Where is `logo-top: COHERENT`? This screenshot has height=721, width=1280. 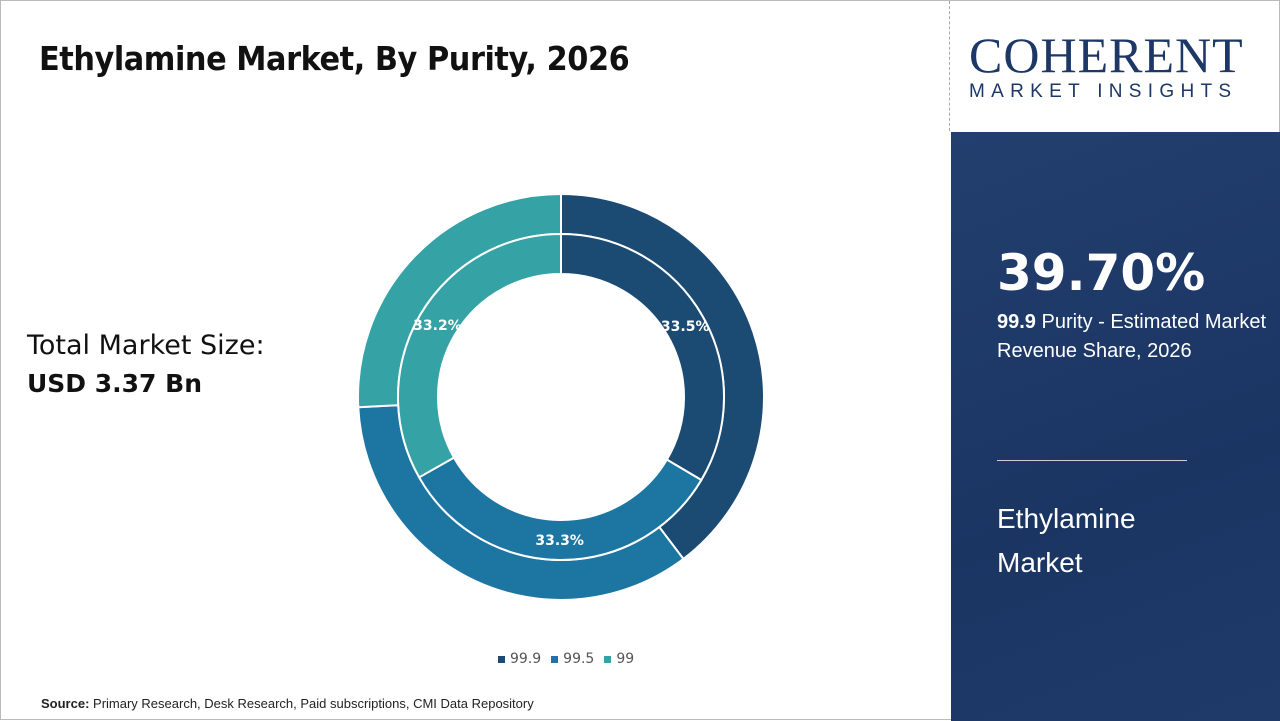 logo-top: COHERENT is located at coordinates (1106, 55).